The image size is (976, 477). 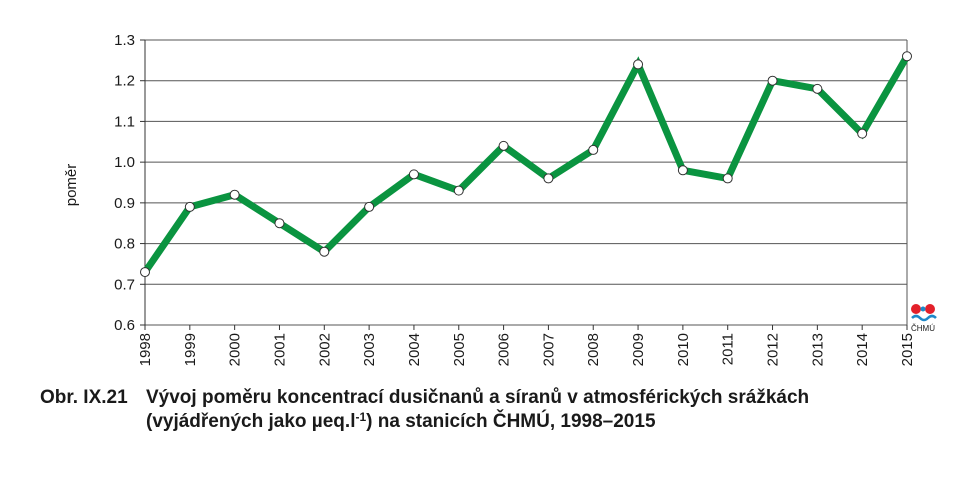 What do you see at coordinates (728, 349) in the screenshot?
I see `x-tick-label: 2011` at bounding box center [728, 349].